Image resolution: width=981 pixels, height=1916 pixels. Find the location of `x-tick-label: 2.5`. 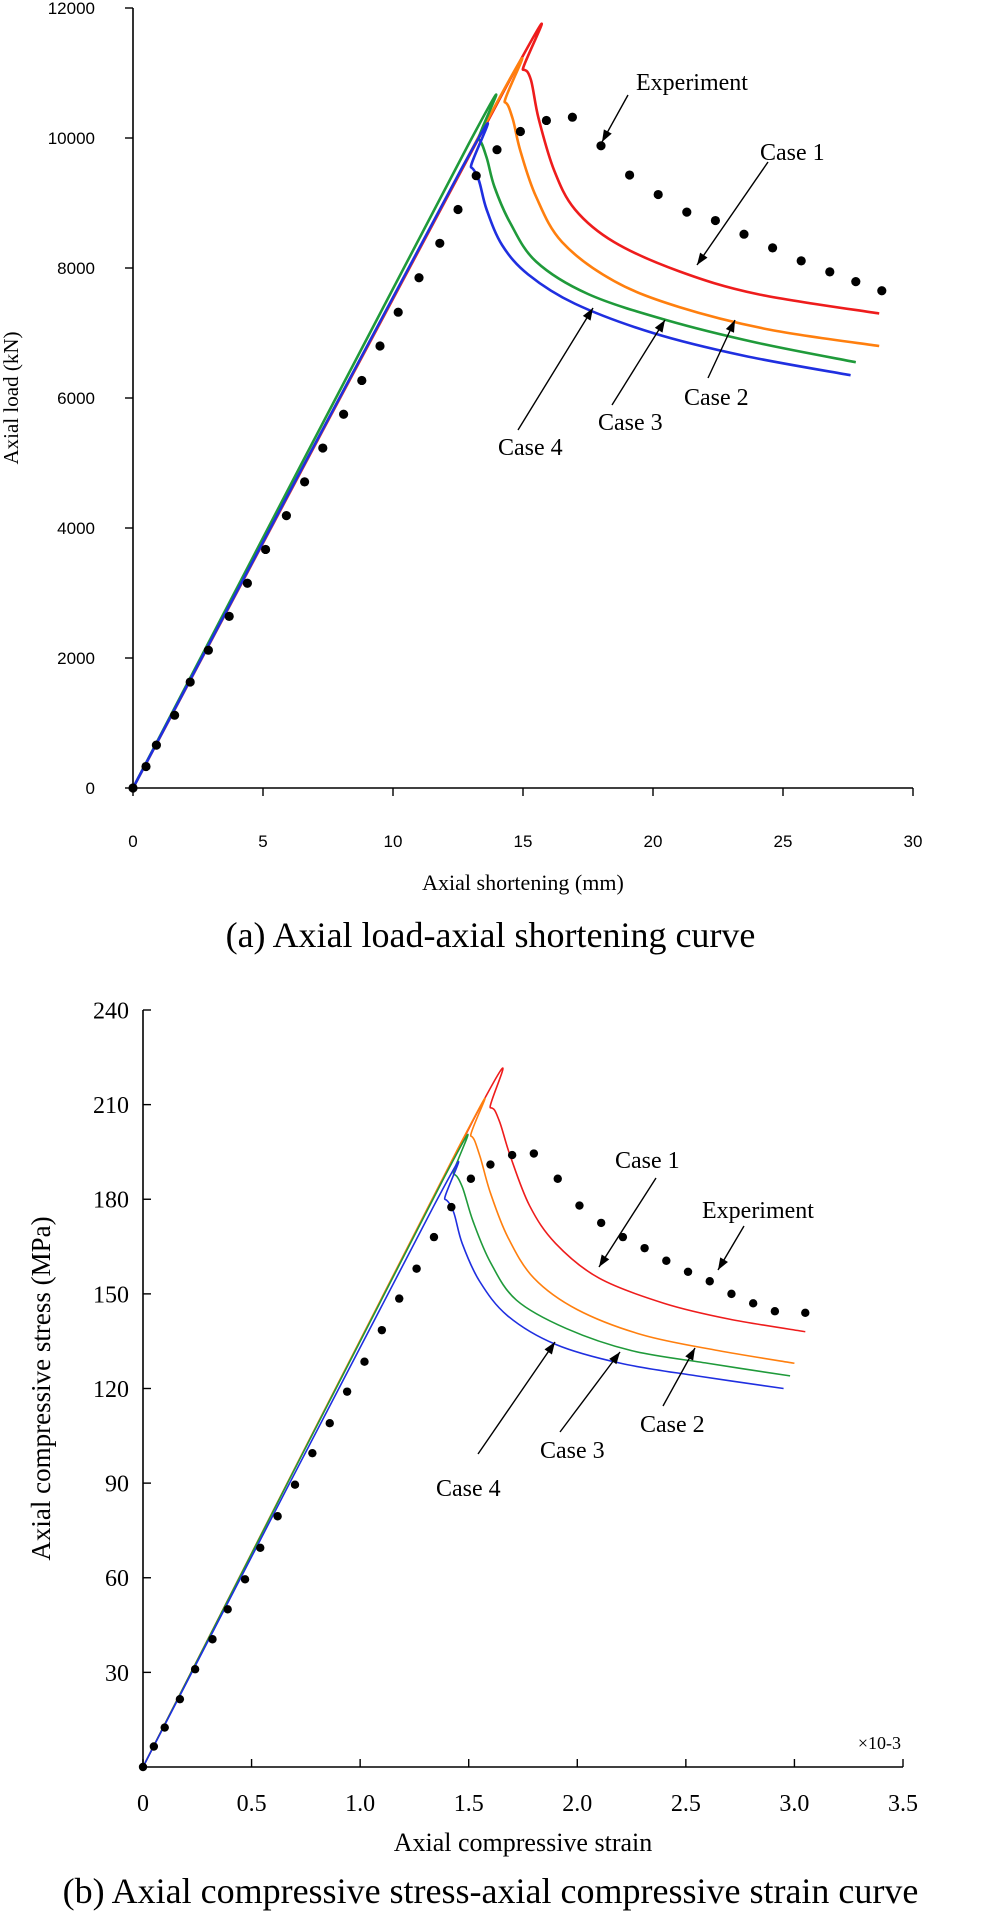

x-tick-label: 2.5 is located at coordinates (686, 1804).